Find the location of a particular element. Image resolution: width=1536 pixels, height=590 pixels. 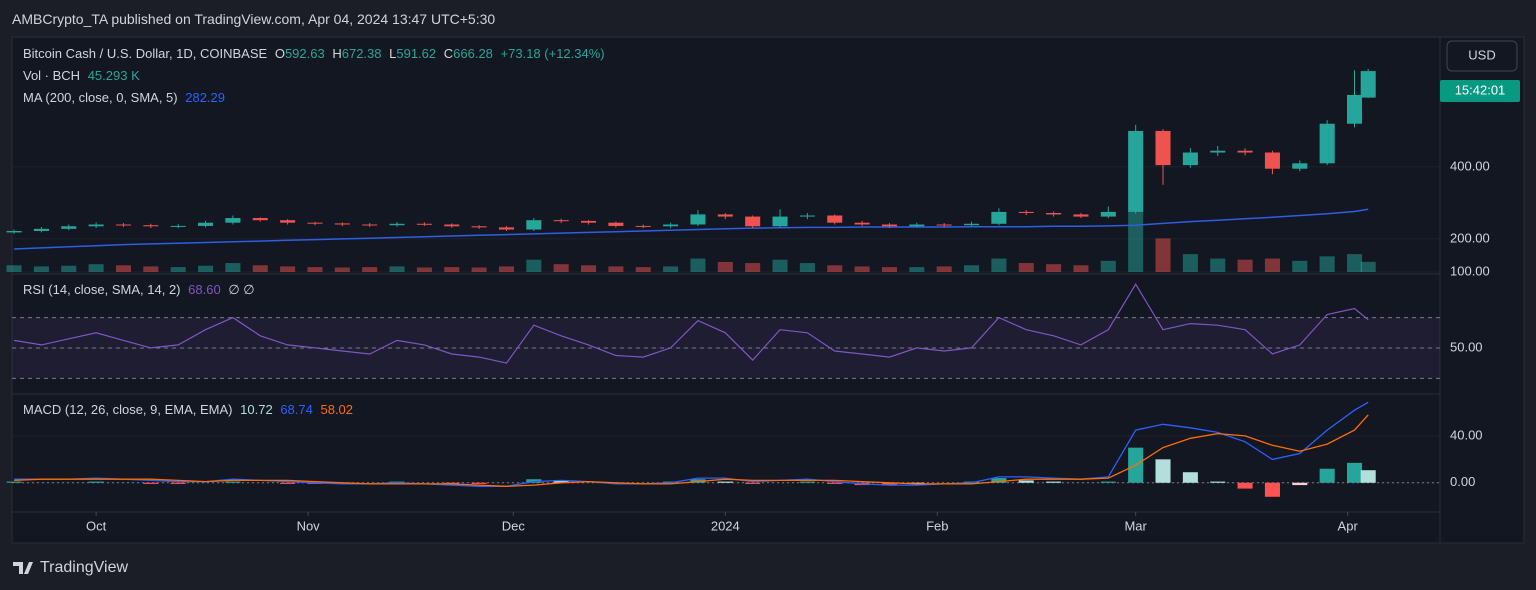

l-value: 591.62 is located at coordinates (416, 53).